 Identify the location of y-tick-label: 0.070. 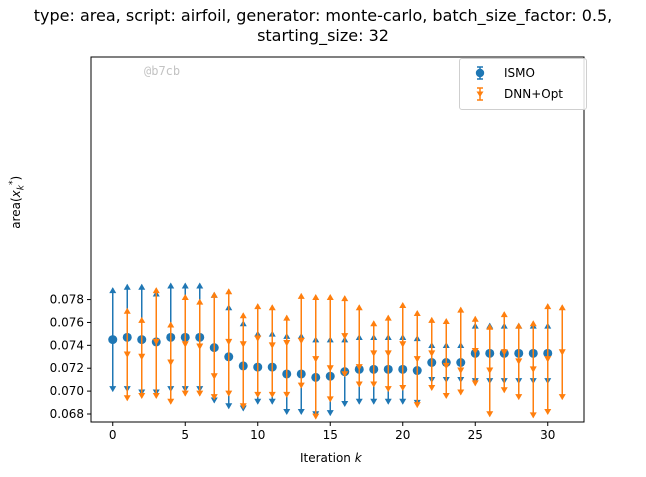
(67, 391).